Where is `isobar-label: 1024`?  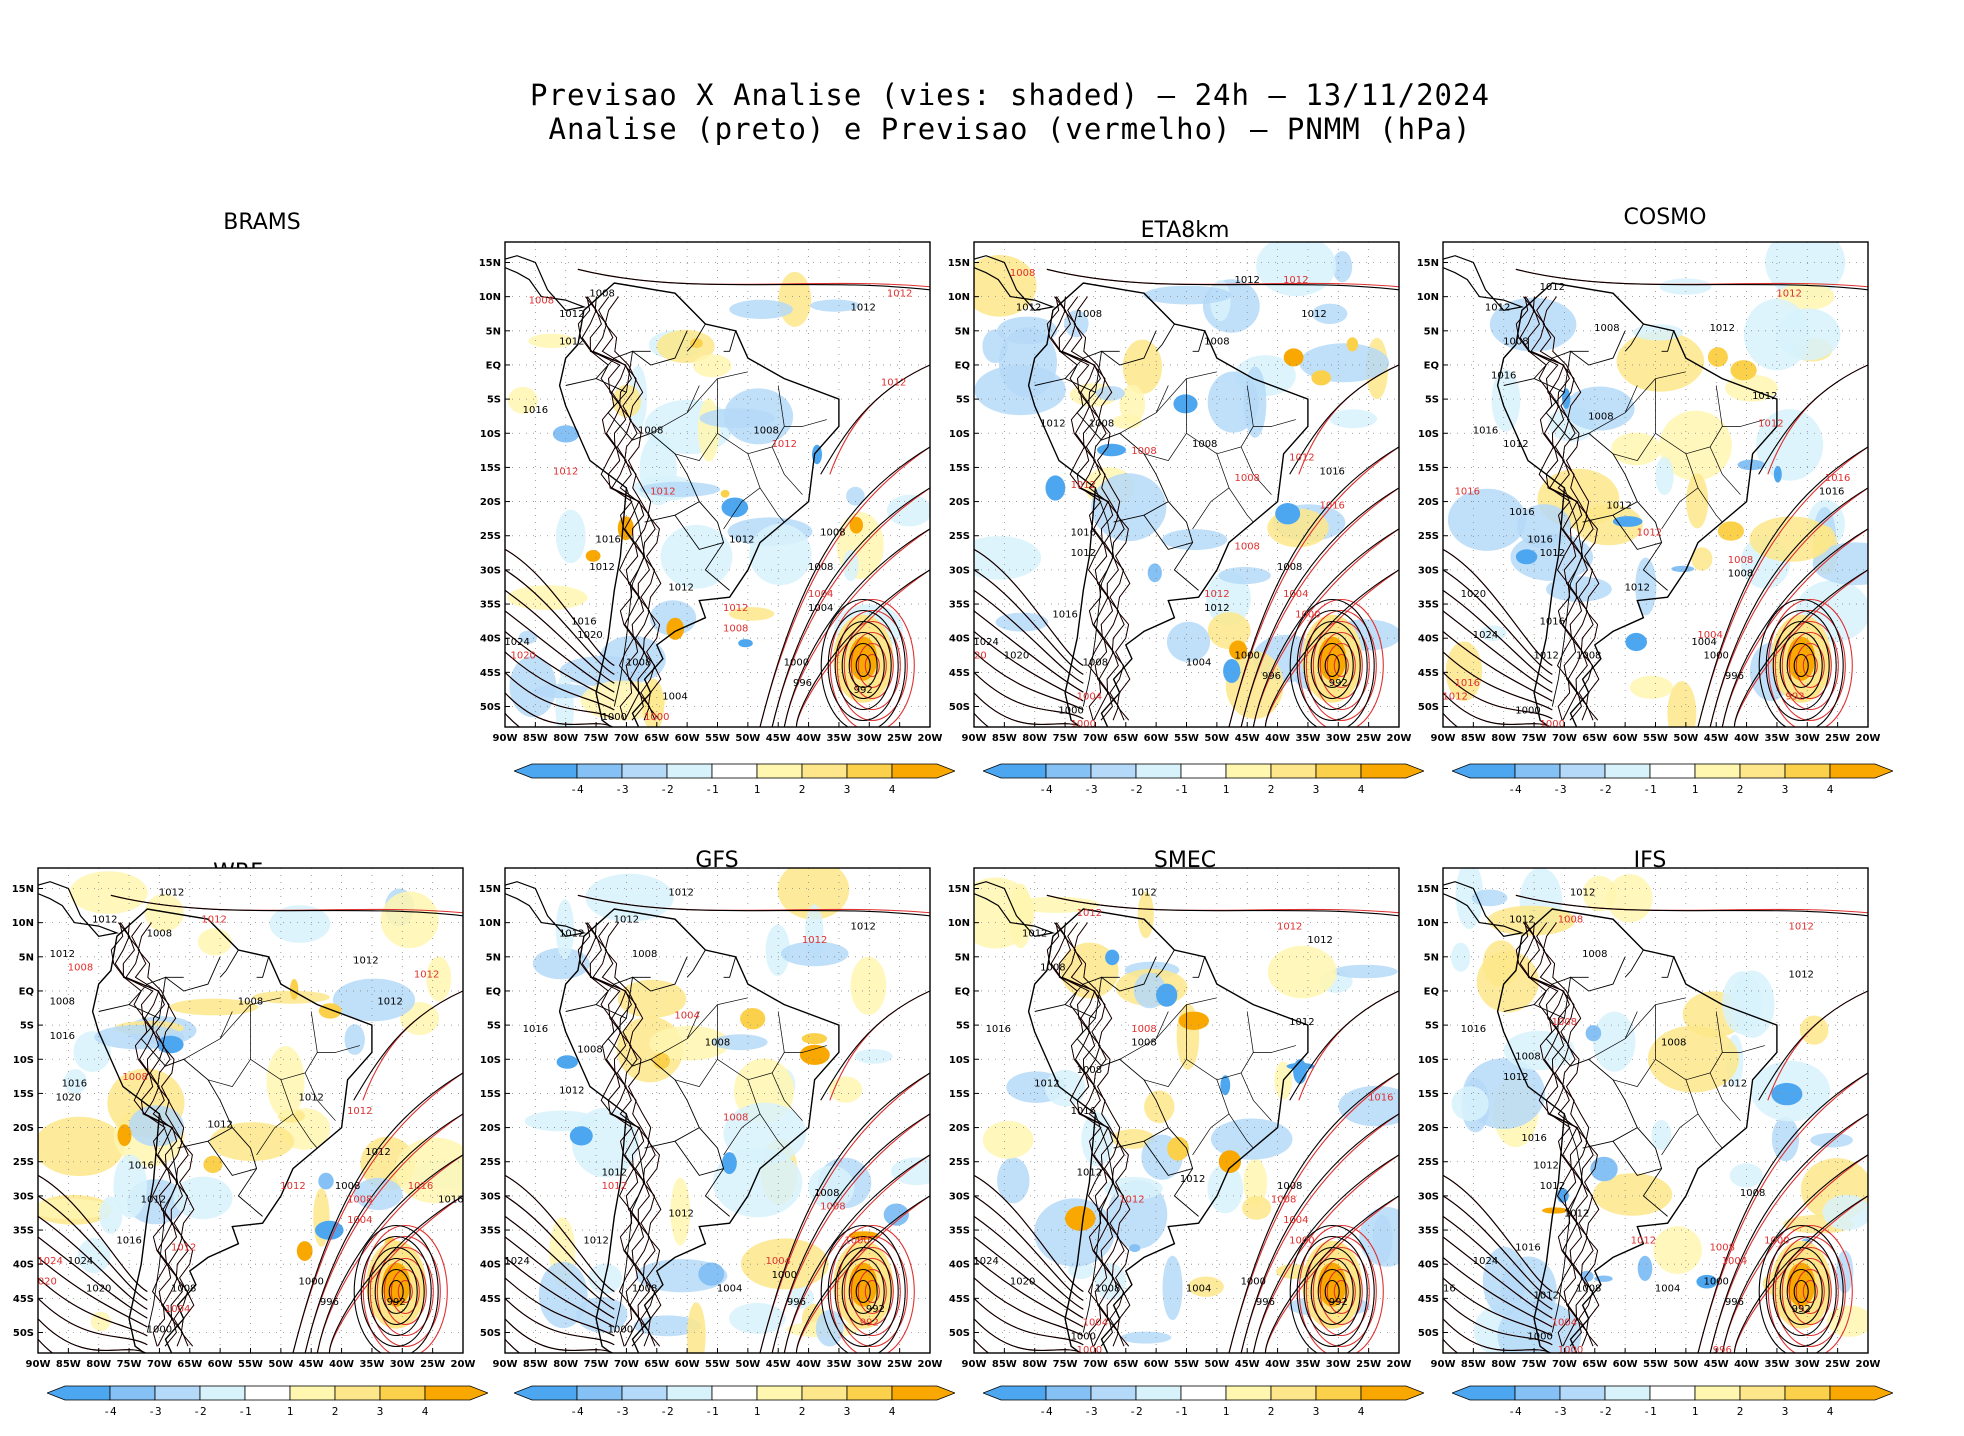
isobar-label: 1024 is located at coordinates (49, 1261).